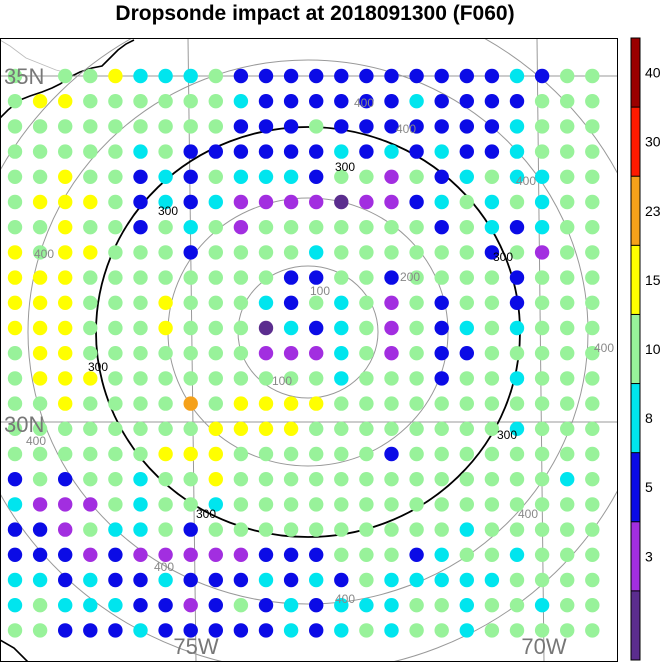  What do you see at coordinates (315, 13) in the screenshot?
I see `chart-title: Dropsonde impact at 2018091300 (F060)` at bounding box center [315, 13].